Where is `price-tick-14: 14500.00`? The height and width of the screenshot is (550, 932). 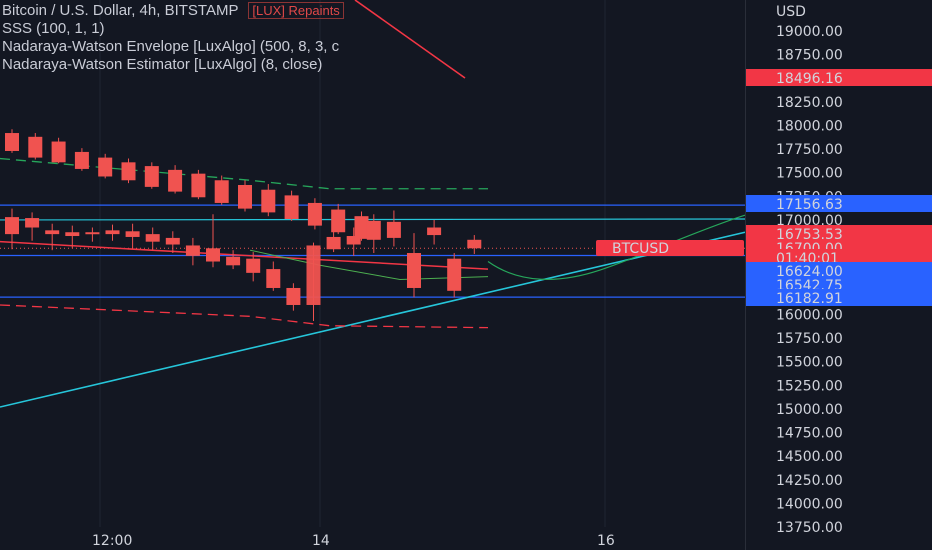
price-tick-14: 14500.00 is located at coordinates (809, 457).